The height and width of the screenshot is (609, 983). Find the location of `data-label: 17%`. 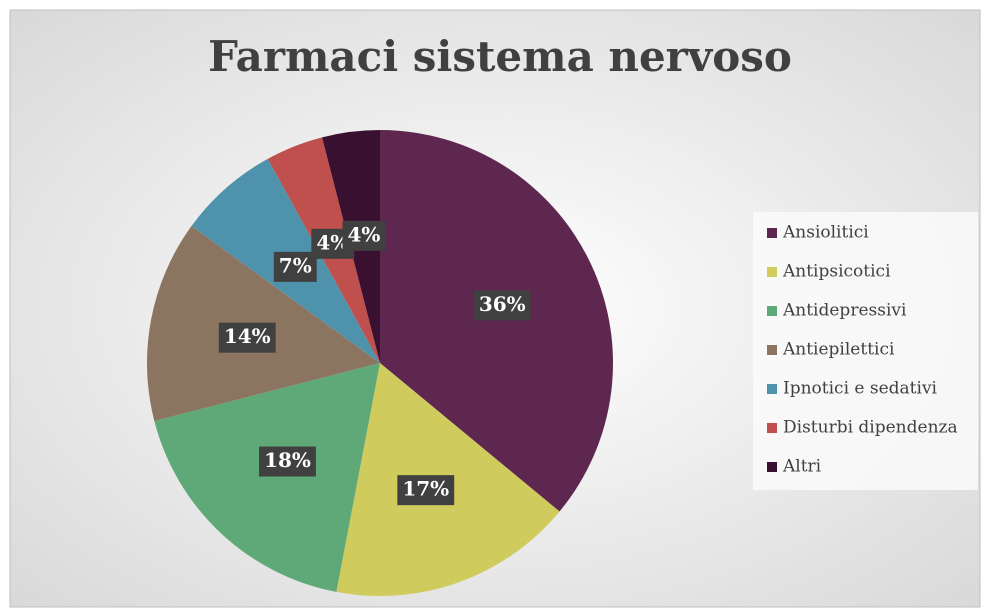

data-label: 17% is located at coordinates (425, 489).